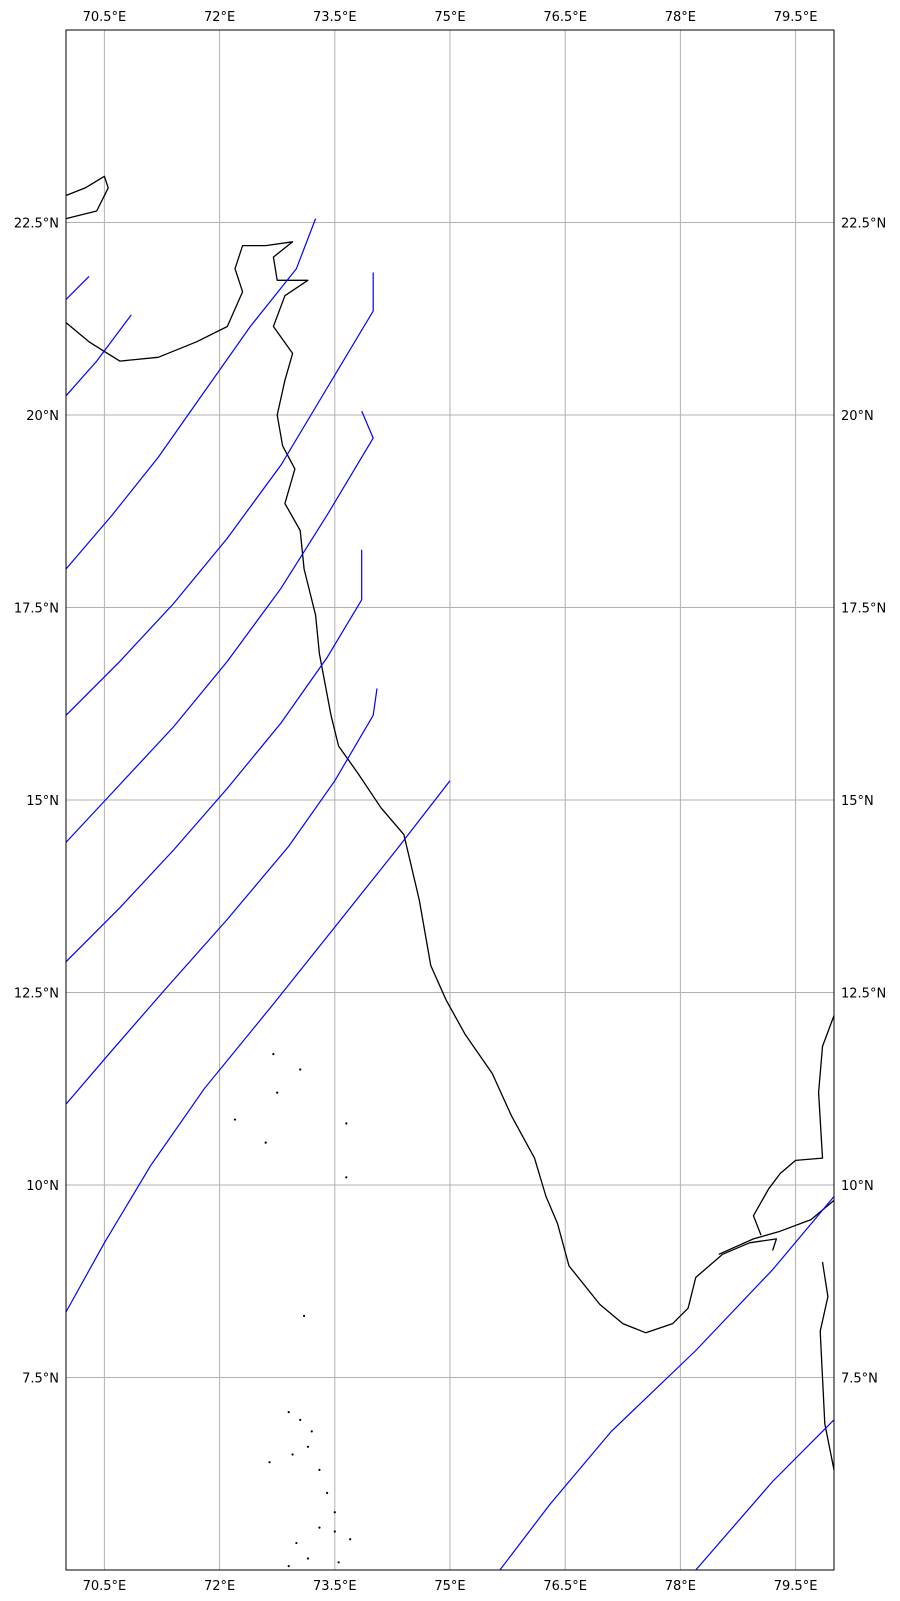  What do you see at coordinates (857, 416) in the screenshot?
I see `lat-label-right: 20°N` at bounding box center [857, 416].